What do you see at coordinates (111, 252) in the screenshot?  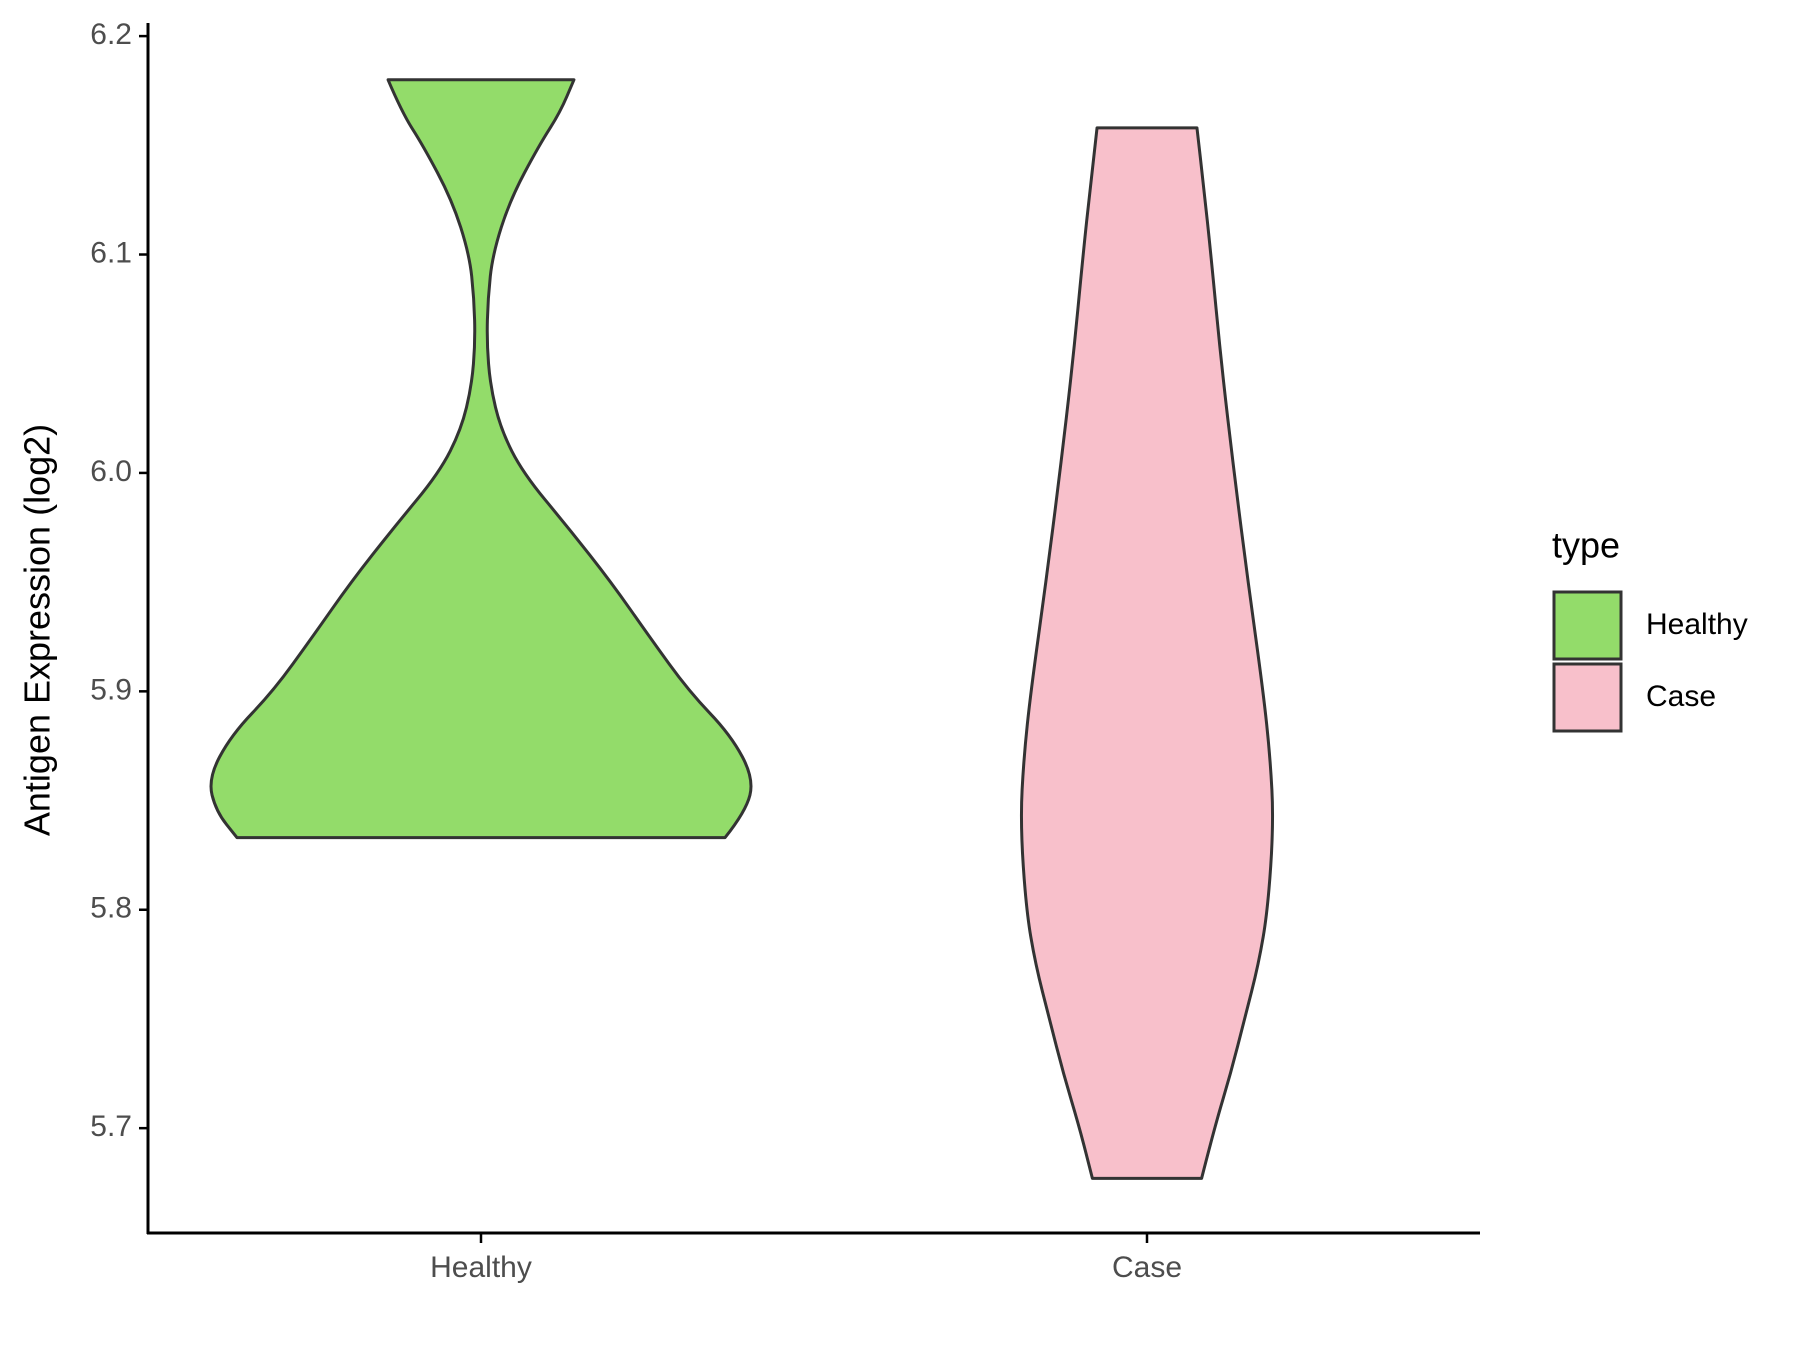 I see `y-tick-label: 6.1` at bounding box center [111, 252].